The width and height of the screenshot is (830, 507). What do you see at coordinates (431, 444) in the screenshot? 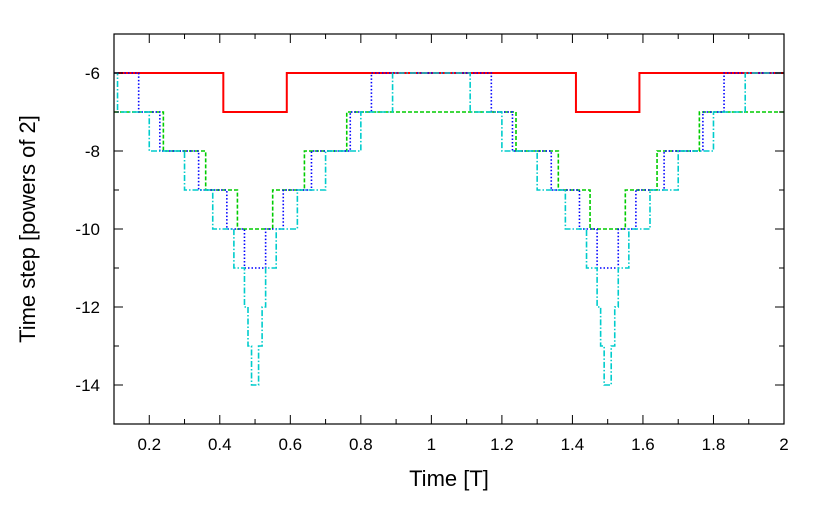
I see `x-tick-label: 1` at bounding box center [431, 444].